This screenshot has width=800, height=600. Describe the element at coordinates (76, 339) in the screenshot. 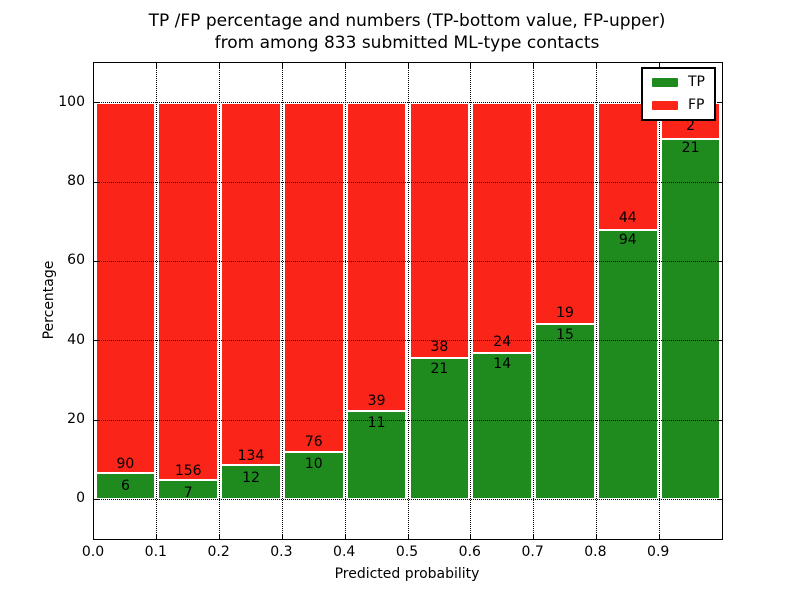

I see `y-tick-label: 40` at that location.